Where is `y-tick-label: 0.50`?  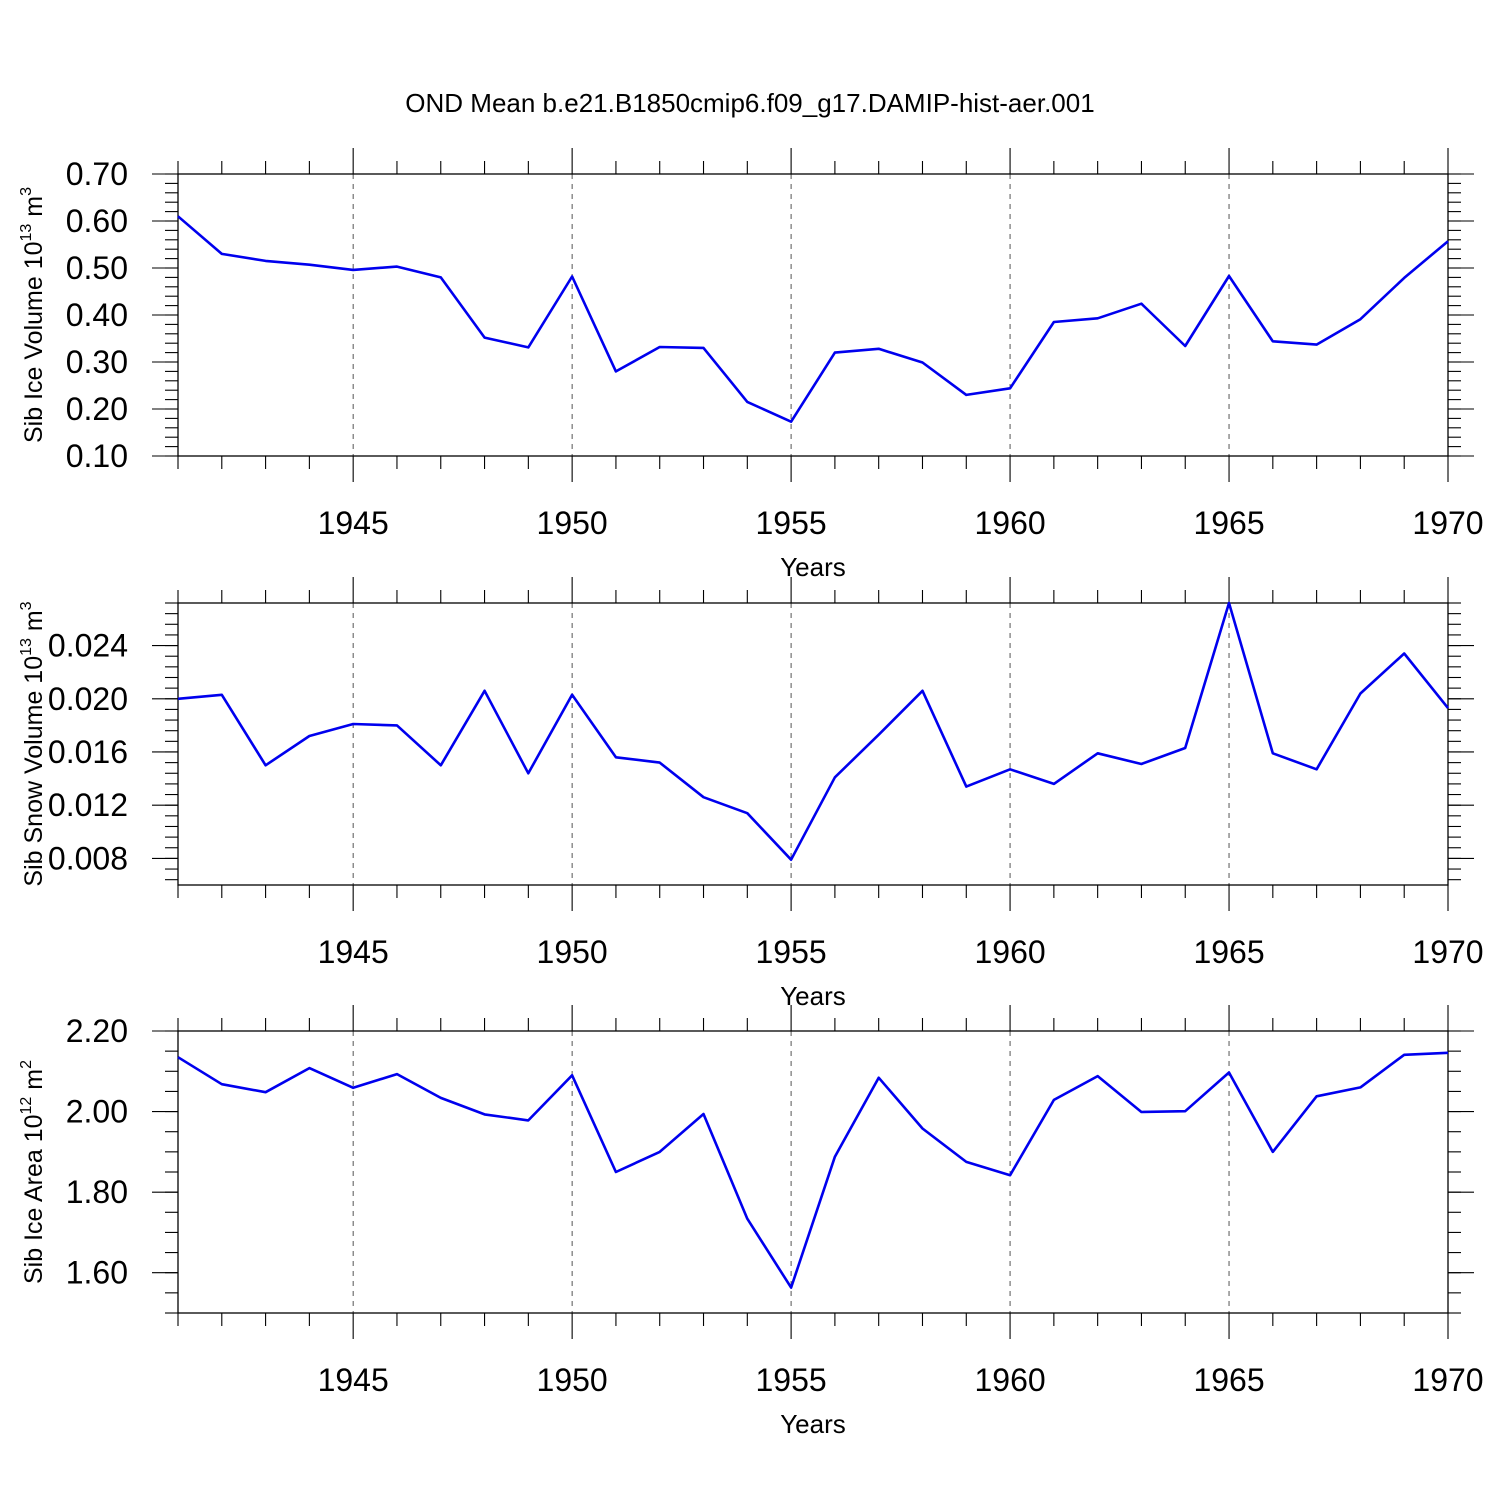 y-tick-label: 0.50 is located at coordinates (97, 268).